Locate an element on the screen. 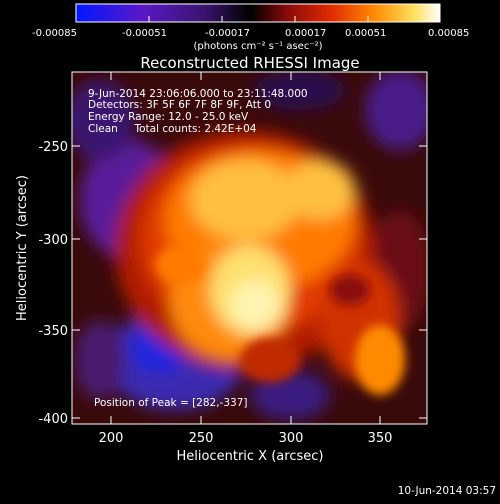 This screenshot has width=500, height=504. colorbar-tick-label: -0.00051 is located at coordinates (144, 33).